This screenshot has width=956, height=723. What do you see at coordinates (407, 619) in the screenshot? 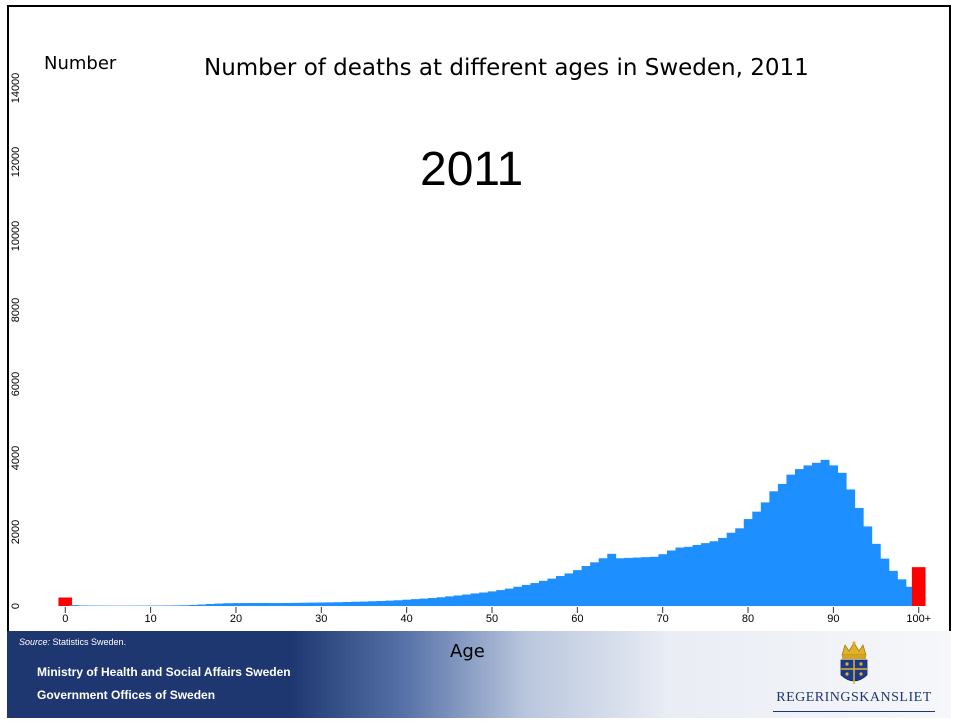
I see `x-tick-label: 40` at bounding box center [407, 619].